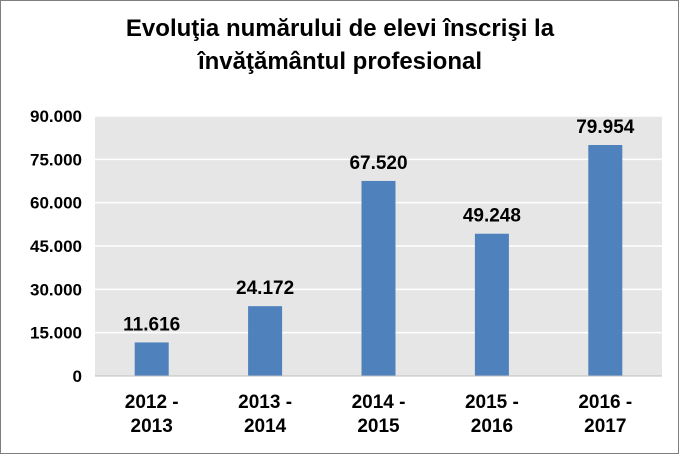 Image resolution: width=679 pixels, height=454 pixels. I want to click on x-tick-label: 2017, so click(605, 426).